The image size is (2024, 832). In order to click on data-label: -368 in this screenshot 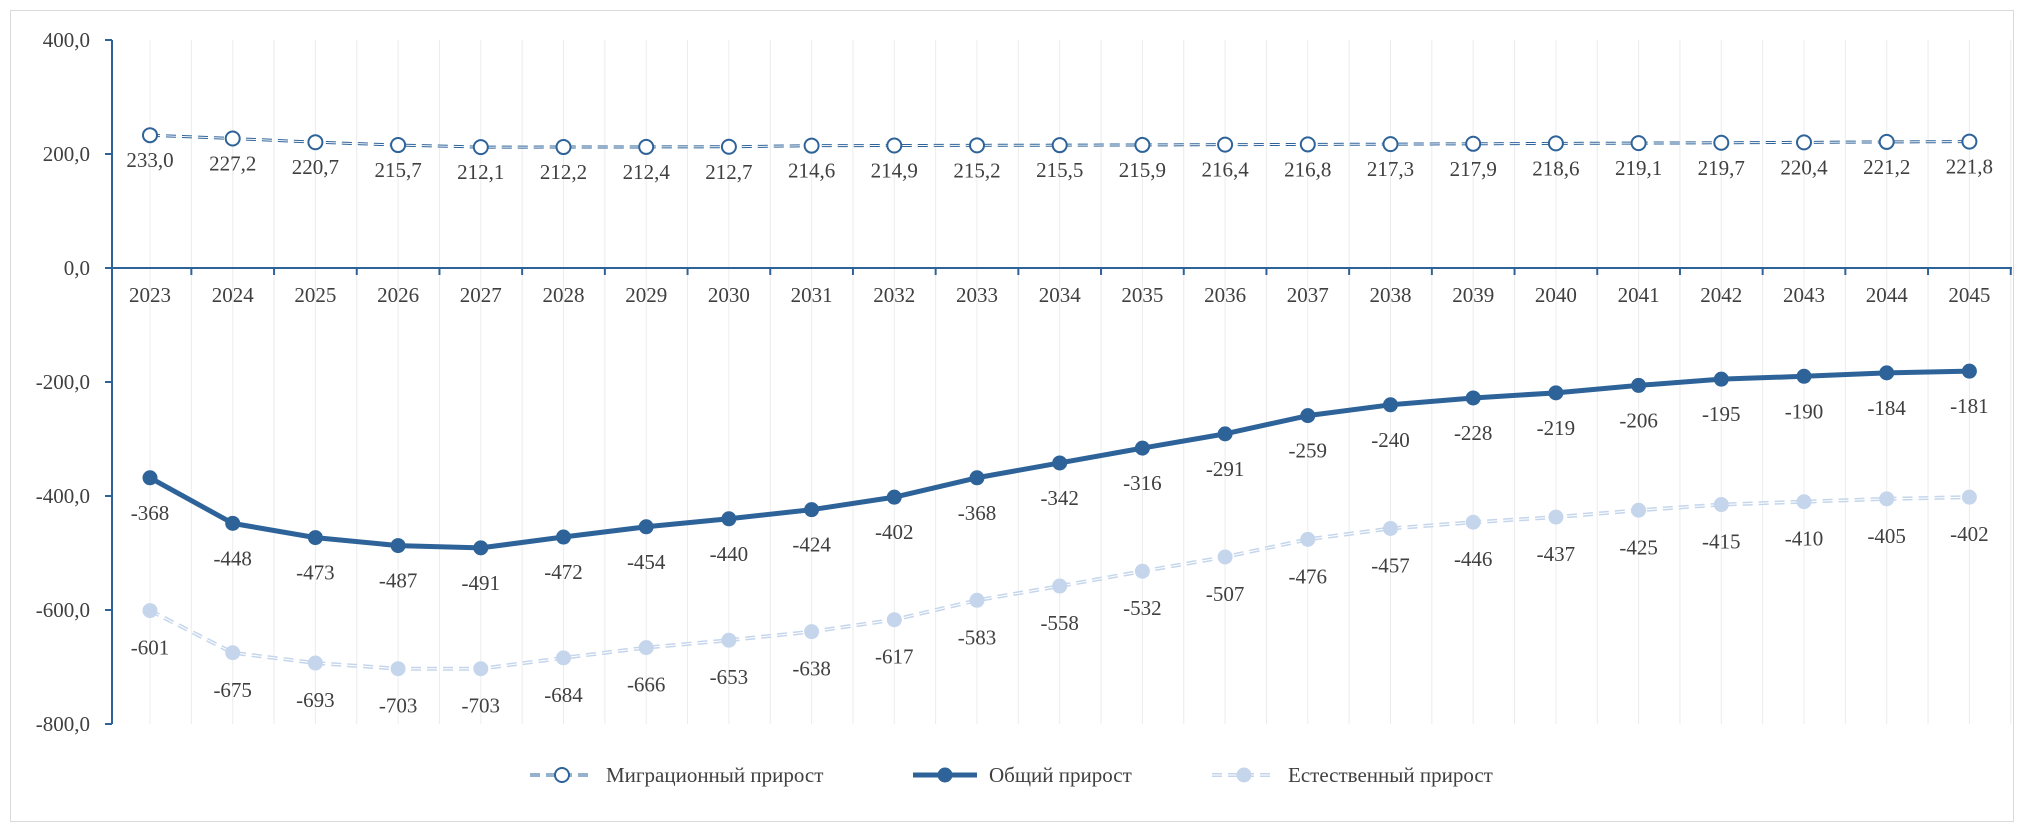, I will do `click(977, 513)`.